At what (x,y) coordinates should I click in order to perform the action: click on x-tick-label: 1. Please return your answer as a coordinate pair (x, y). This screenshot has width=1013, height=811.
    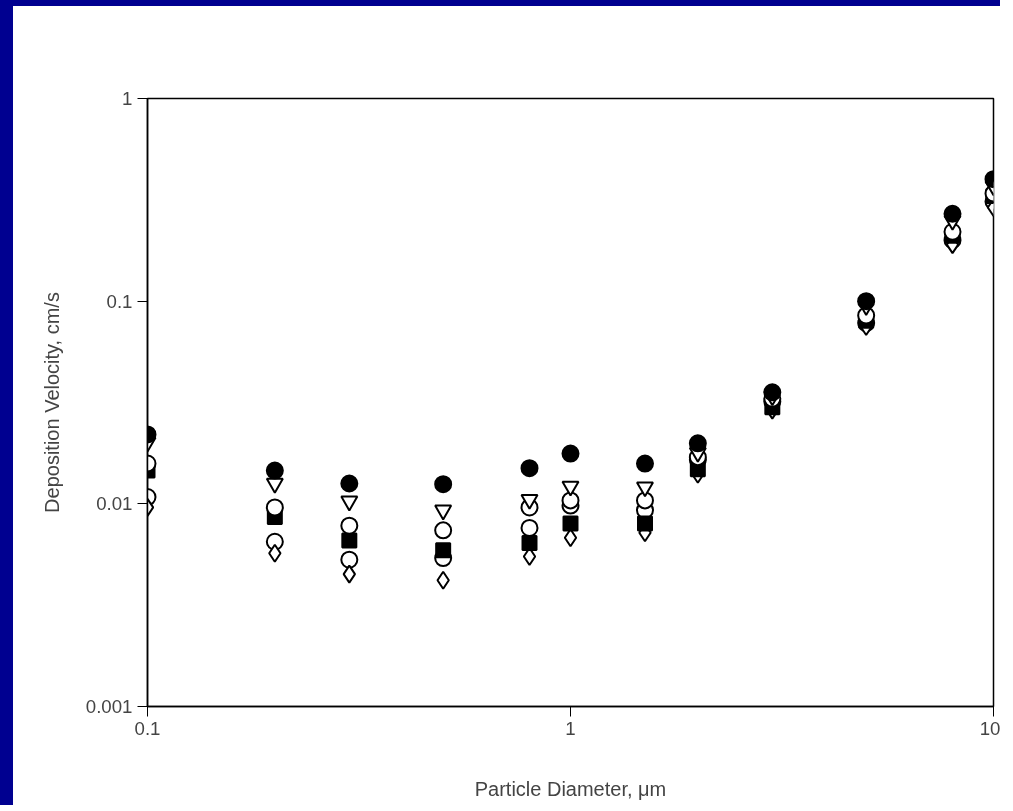
    Looking at the image, I should click on (570, 728).